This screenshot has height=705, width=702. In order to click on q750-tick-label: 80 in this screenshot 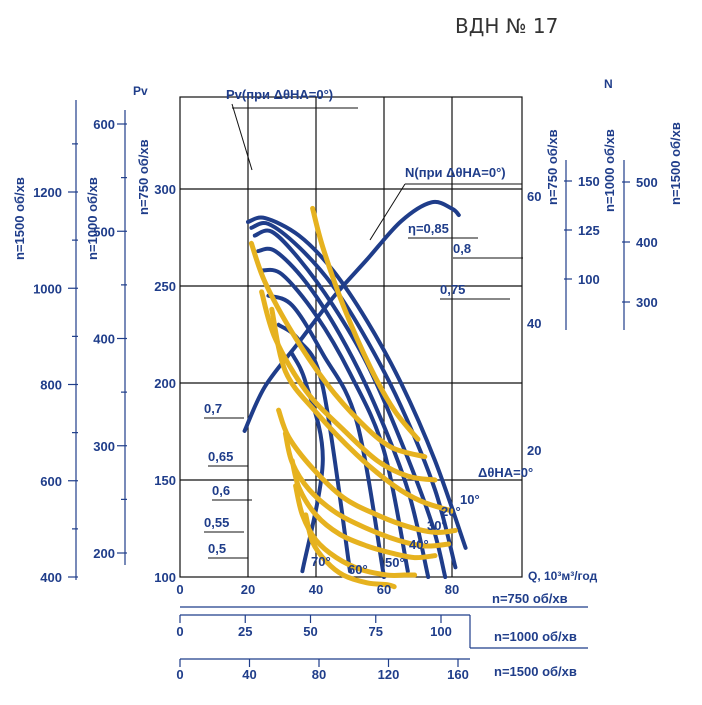, I will do `click(452, 589)`.